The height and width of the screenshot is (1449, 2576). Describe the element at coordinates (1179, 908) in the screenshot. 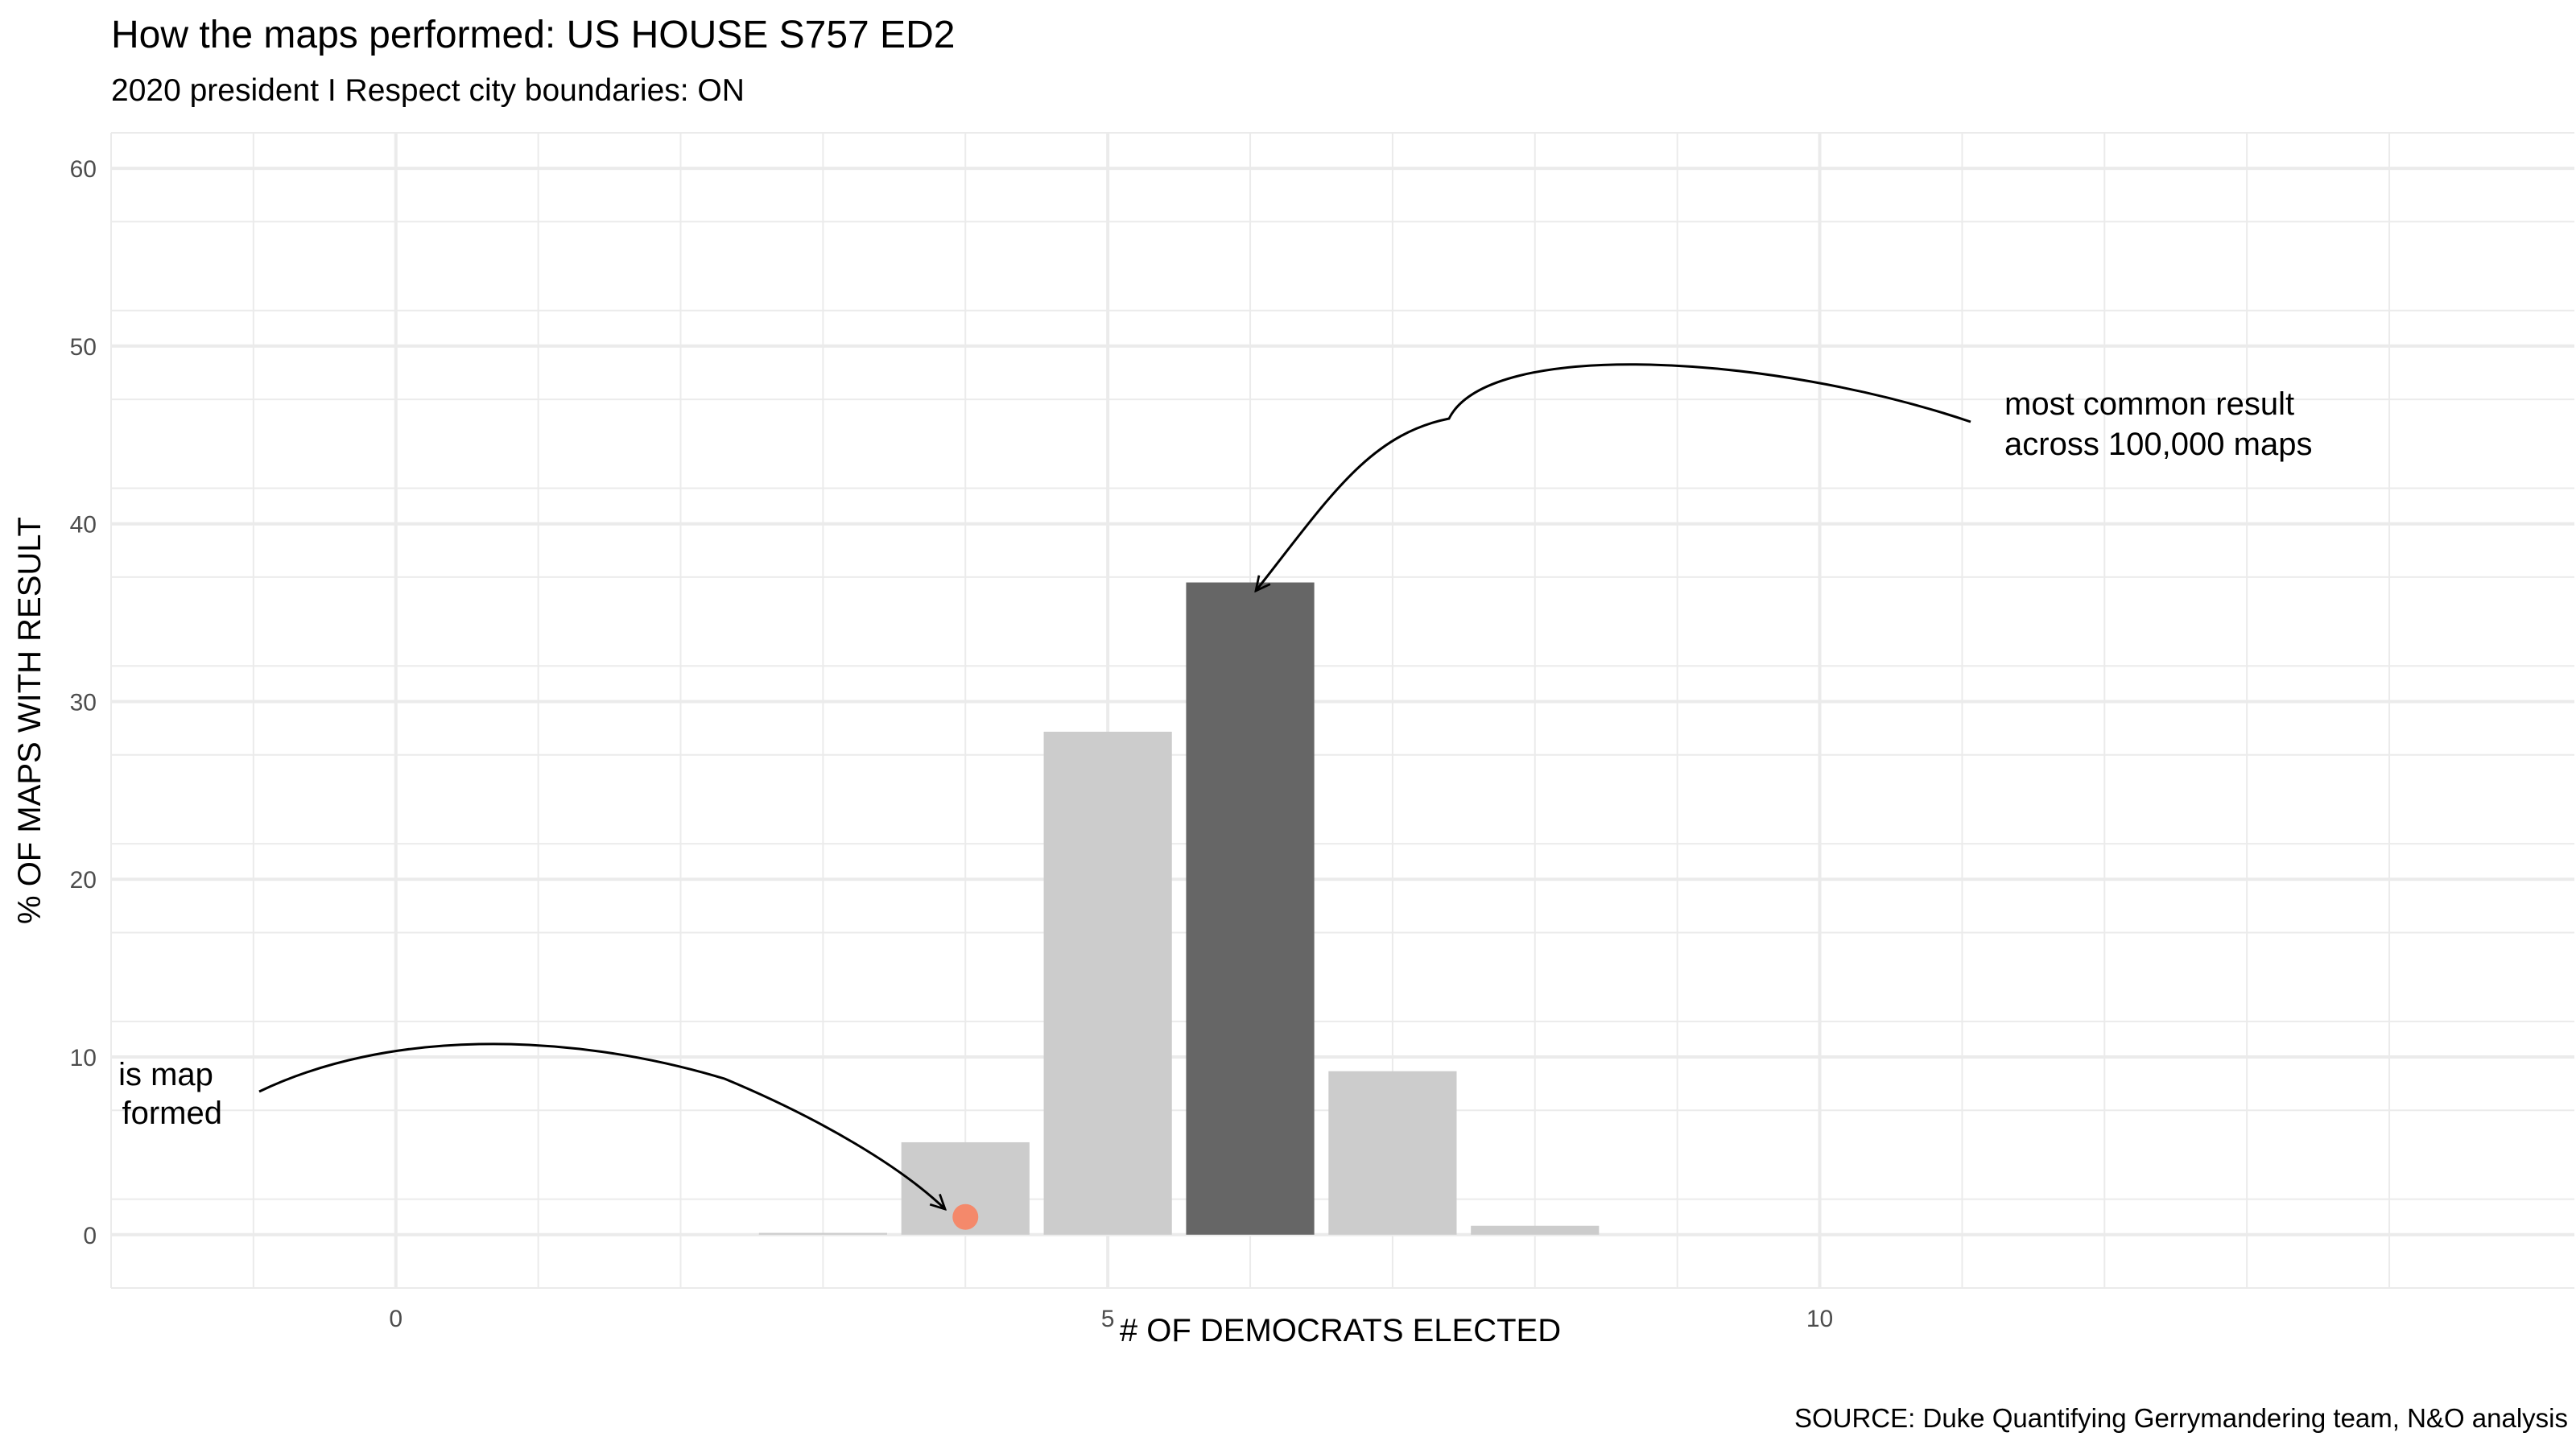

I see `bars` at that location.